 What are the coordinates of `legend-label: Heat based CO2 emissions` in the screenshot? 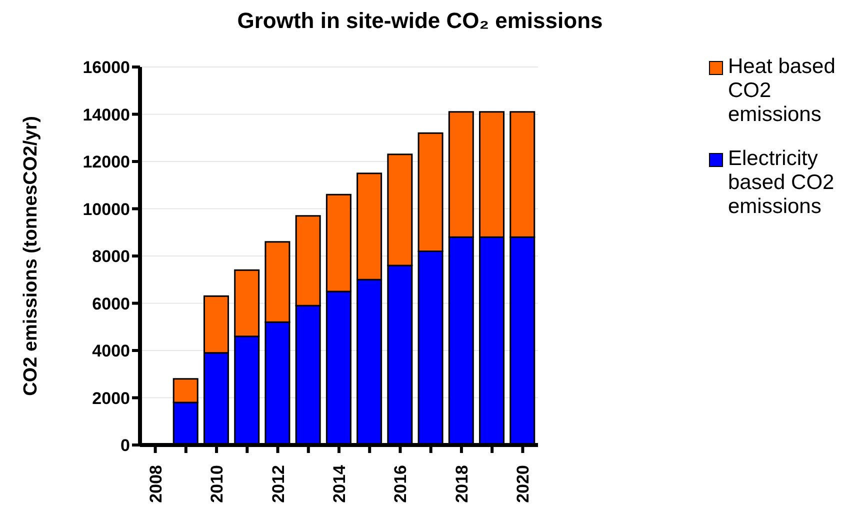 It's located at (782, 91).